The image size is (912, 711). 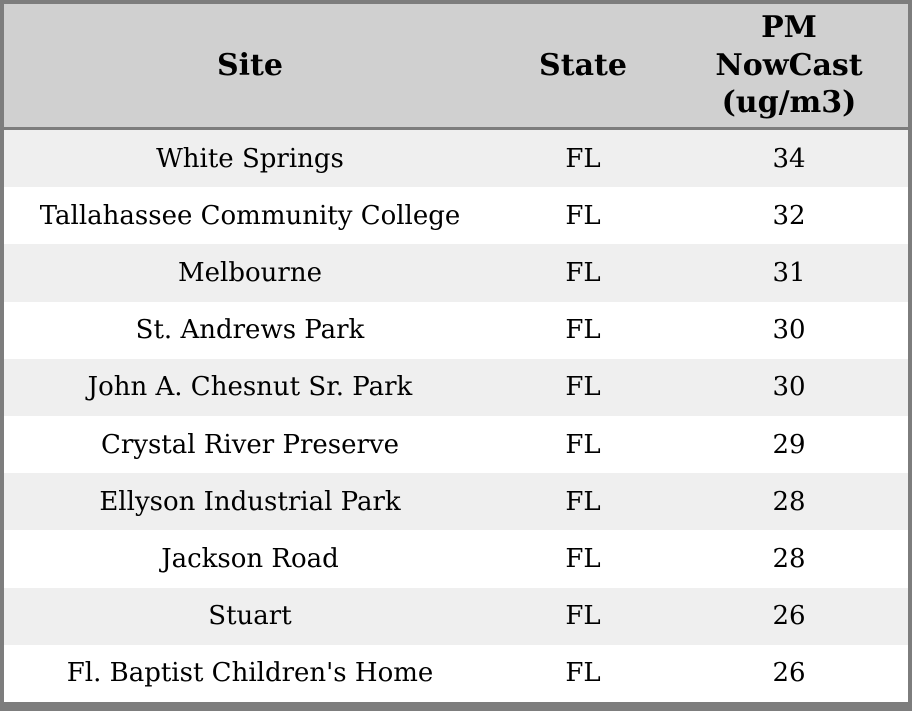 What do you see at coordinates (789, 215) in the screenshot?
I see `pm-nowcast-cell: 32` at bounding box center [789, 215].